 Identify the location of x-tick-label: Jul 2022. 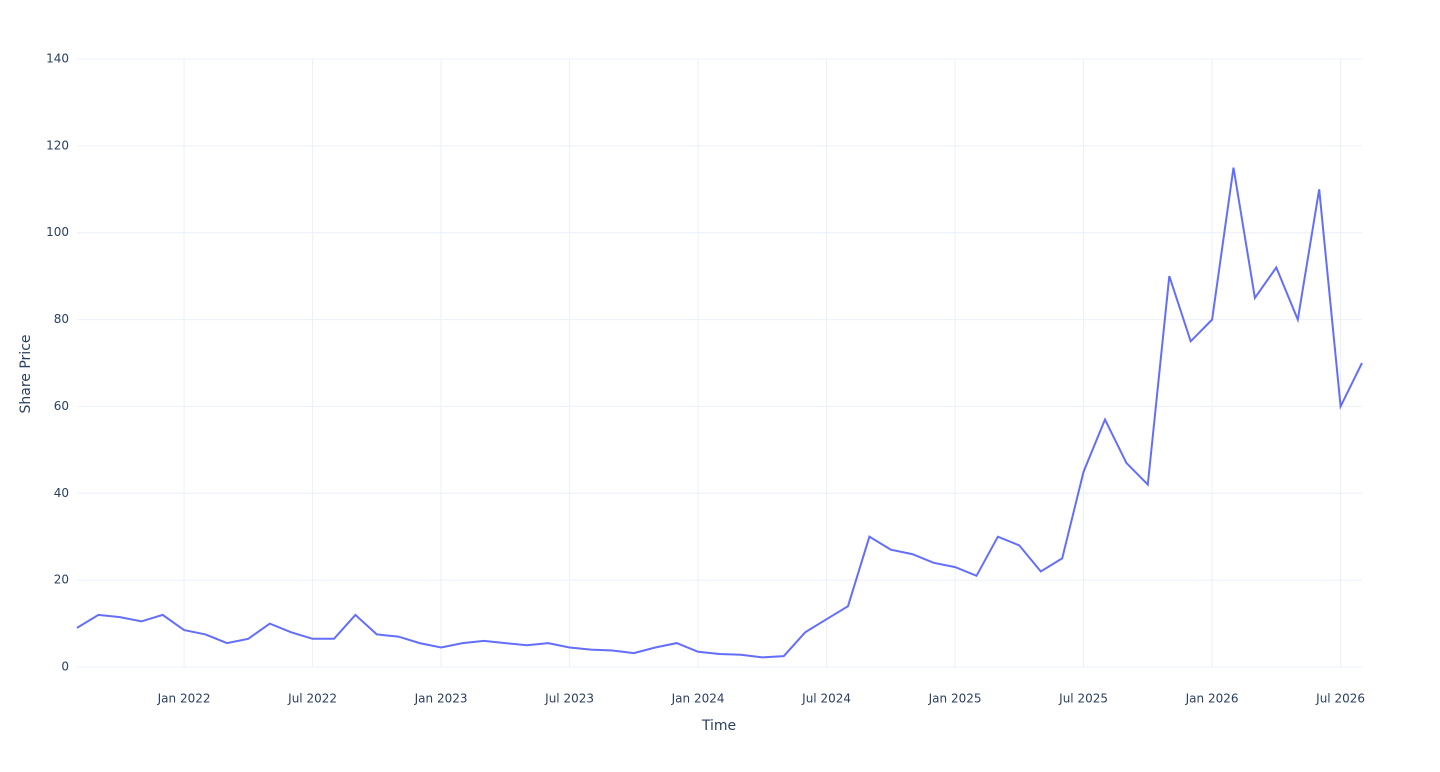
(312, 699).